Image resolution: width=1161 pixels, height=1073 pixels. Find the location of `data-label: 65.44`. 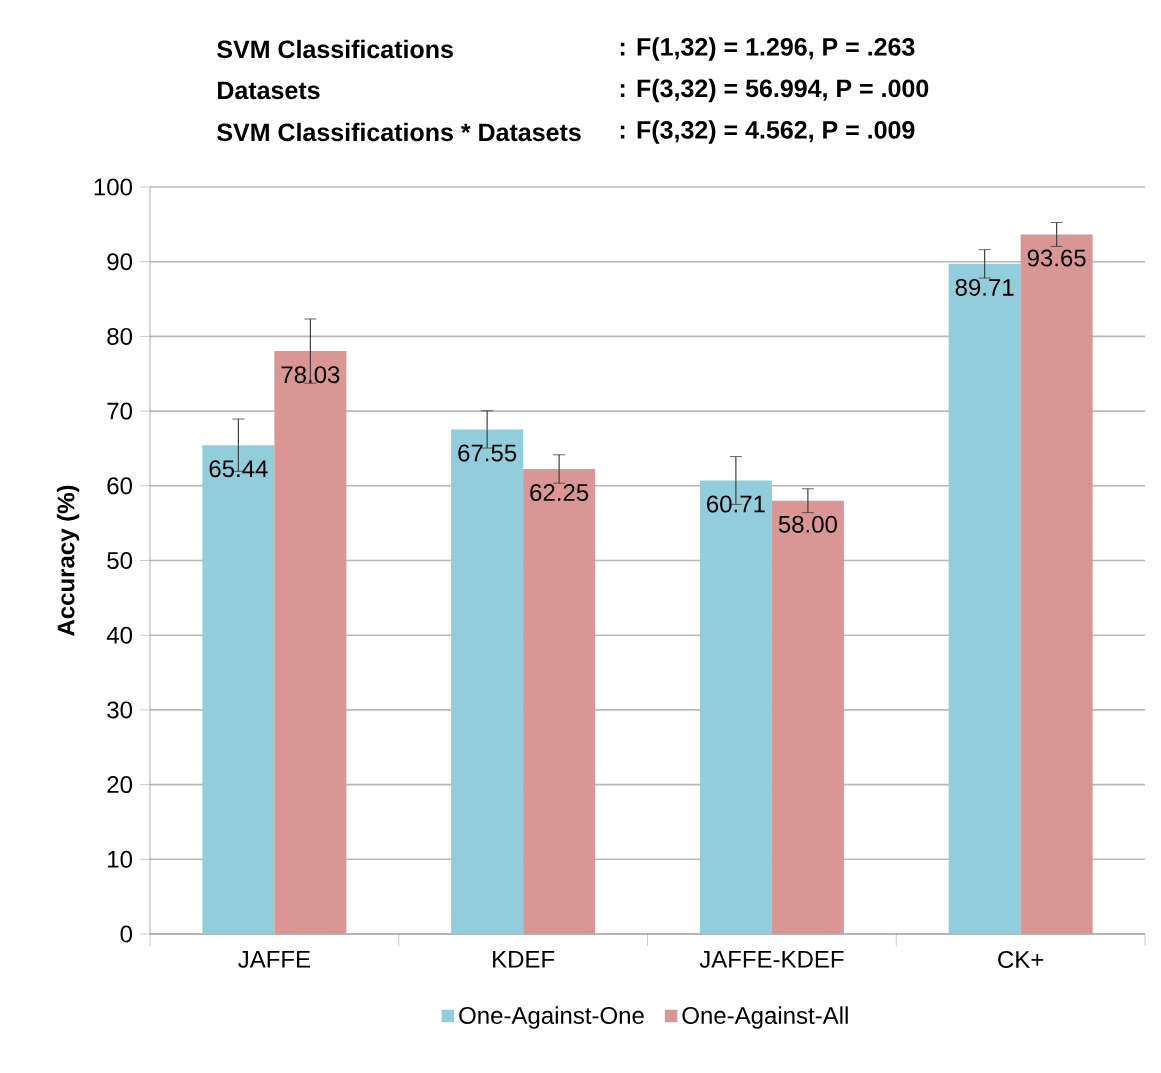

data-label: 65.44 is located at coordinates (238, 469).